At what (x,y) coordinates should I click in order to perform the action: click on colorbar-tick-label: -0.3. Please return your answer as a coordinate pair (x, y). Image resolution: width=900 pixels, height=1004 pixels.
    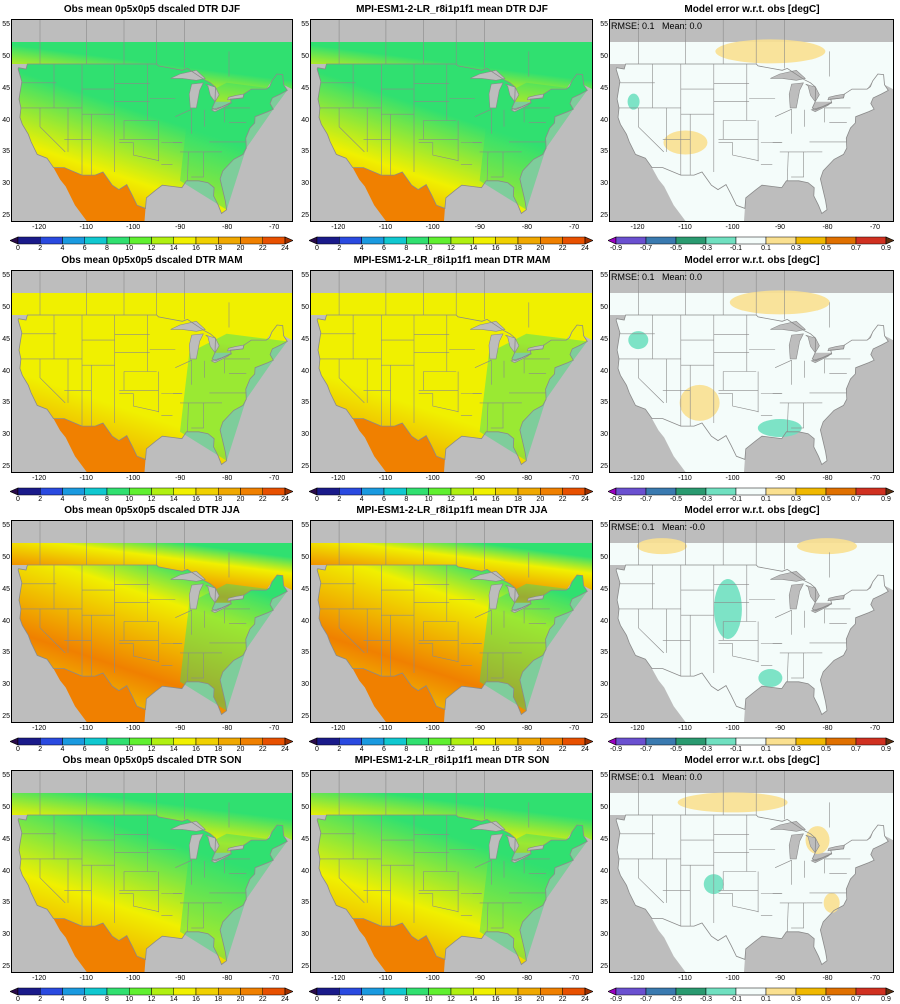
    Looking at the image, I should click on (706, 499).